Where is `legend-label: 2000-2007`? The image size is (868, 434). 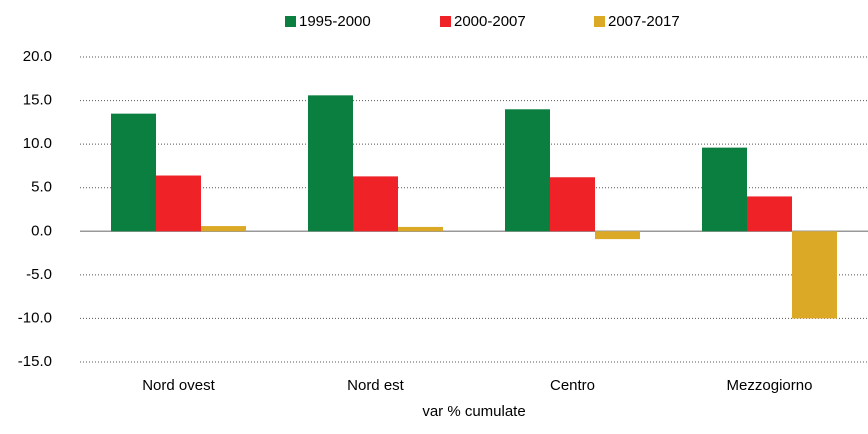
legend-label: 2000-2007 is located at coordinates (490, 21).